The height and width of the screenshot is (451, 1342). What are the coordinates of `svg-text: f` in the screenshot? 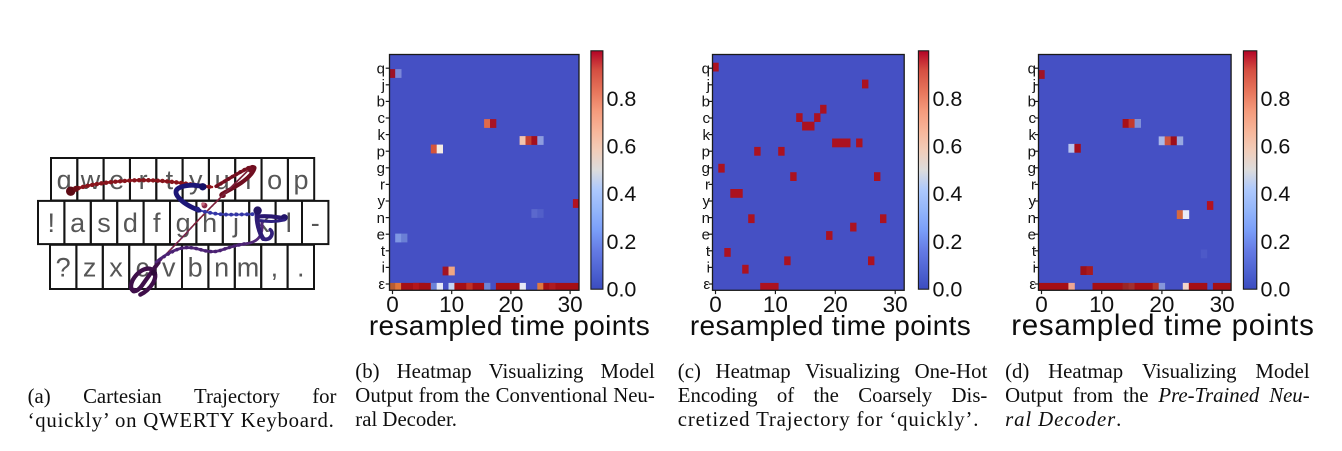 It's located at (157, 223).